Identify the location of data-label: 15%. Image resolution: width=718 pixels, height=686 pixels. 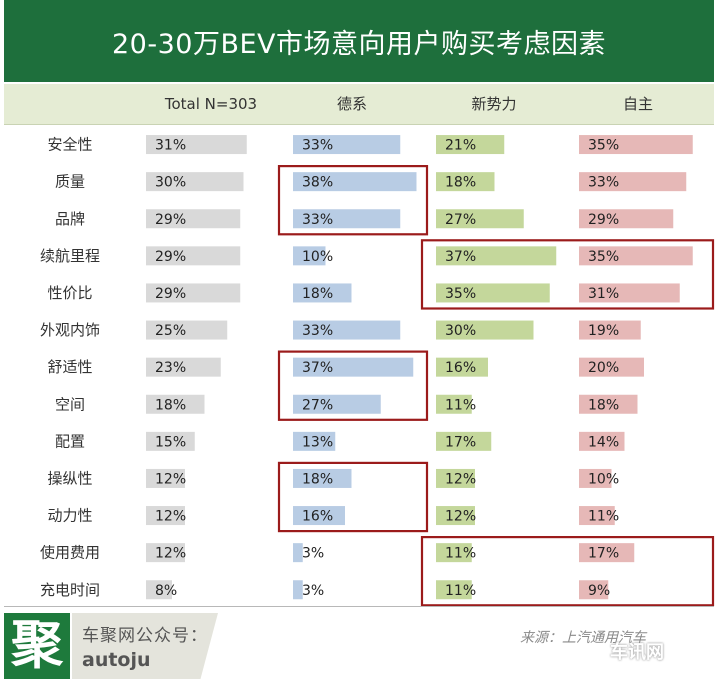
(170, 442).